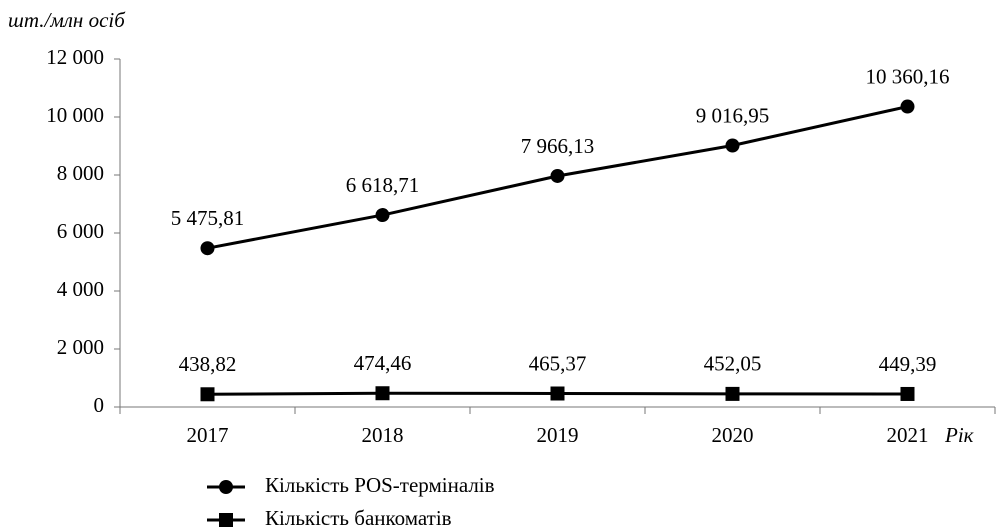 Image resolution: width=998 pixels, height=532 pixels. Describe the element at coordinates (75, 115) in the screenshot. I see `y-tick-label: 10 000` at that location.